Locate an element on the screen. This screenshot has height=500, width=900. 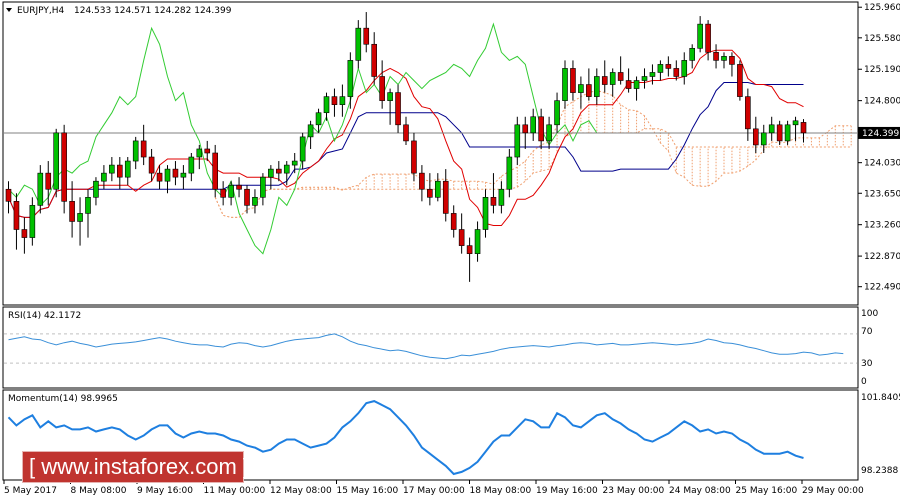
dropdown-triangle-icon is located at coordinates (9, 10).